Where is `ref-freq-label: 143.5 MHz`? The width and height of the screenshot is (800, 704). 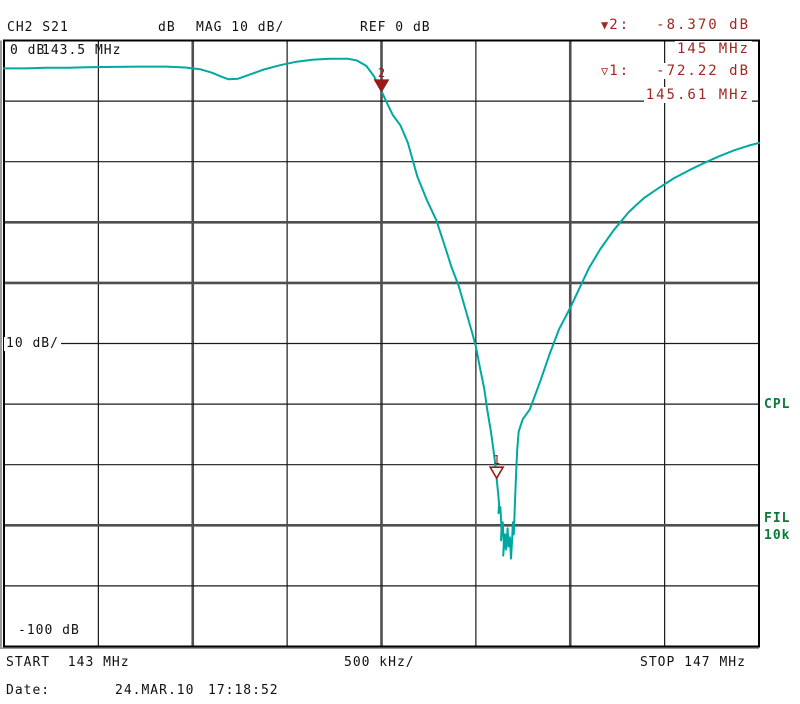
ref-freq-label: 143.5 MHz is located at coordinates (82, 50).